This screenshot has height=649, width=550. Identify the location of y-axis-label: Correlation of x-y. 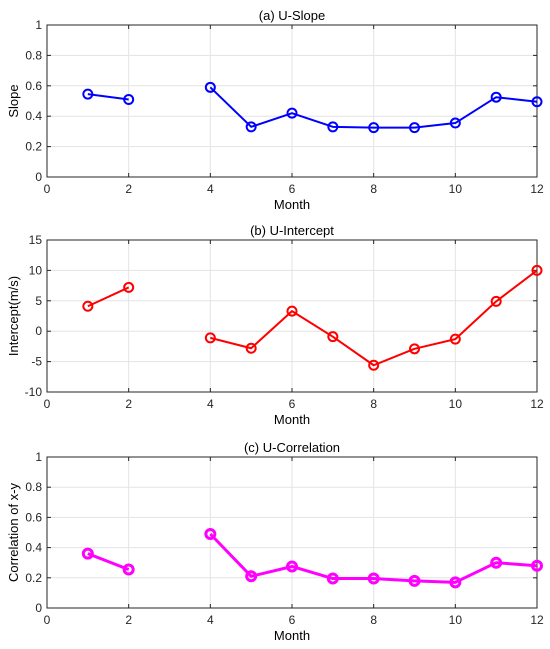
(13, 532).